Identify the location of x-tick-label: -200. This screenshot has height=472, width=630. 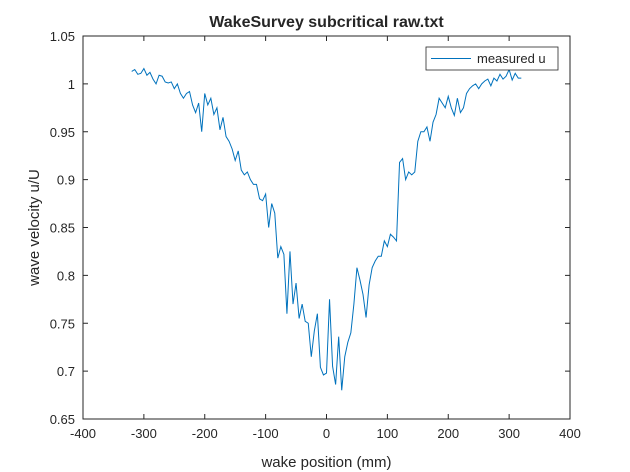
(205, 433).